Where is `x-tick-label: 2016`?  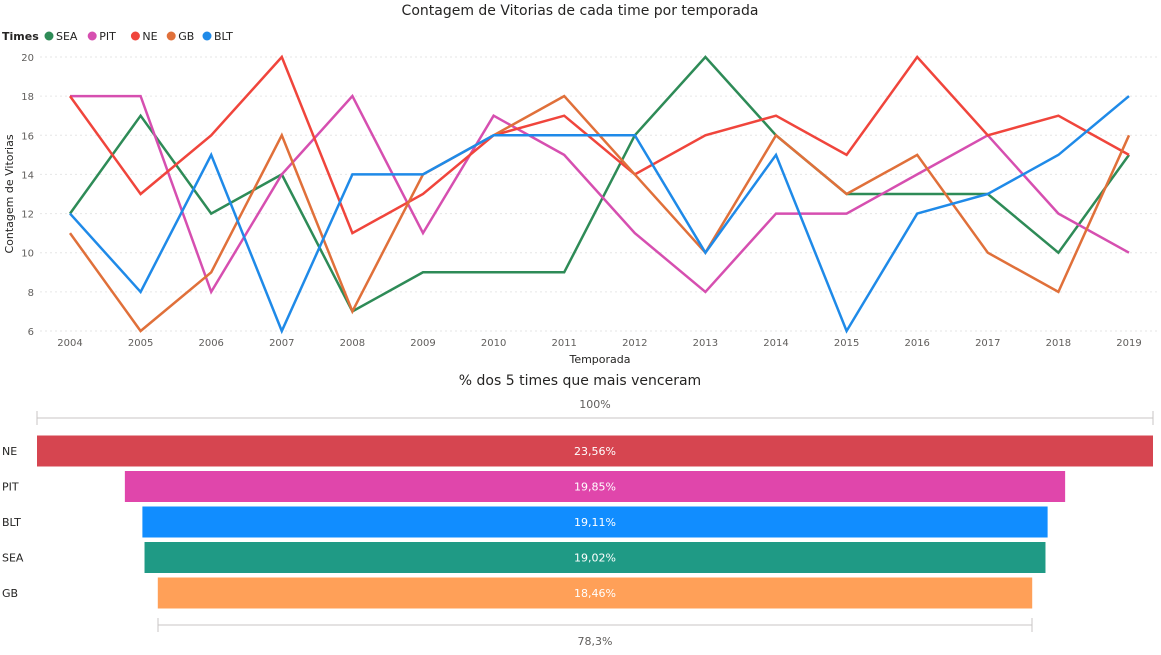 x-tick-label: 2016 is located at coordinates (916, 343).